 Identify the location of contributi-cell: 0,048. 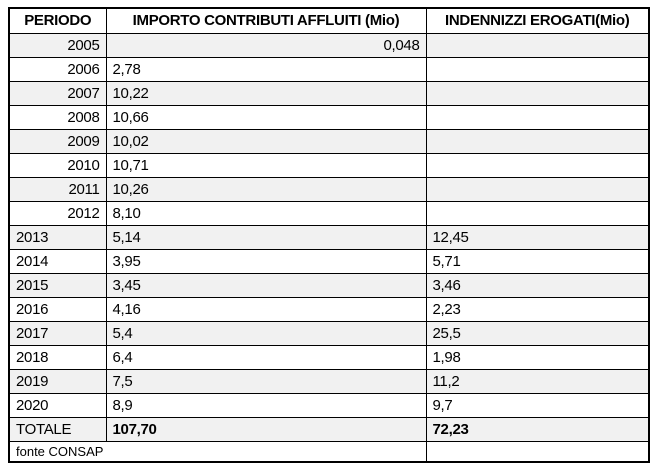
(266, 45).